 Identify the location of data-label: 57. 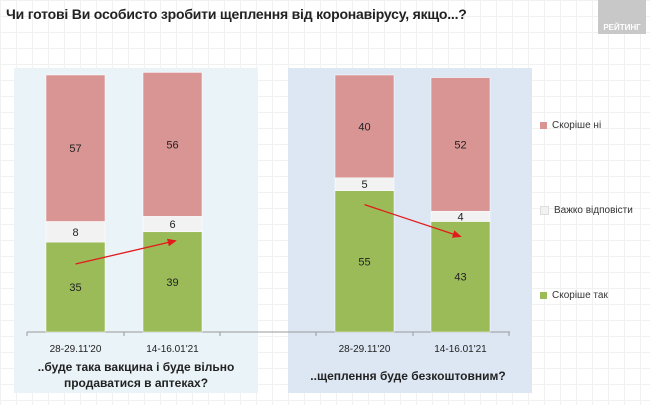
(75, 149).